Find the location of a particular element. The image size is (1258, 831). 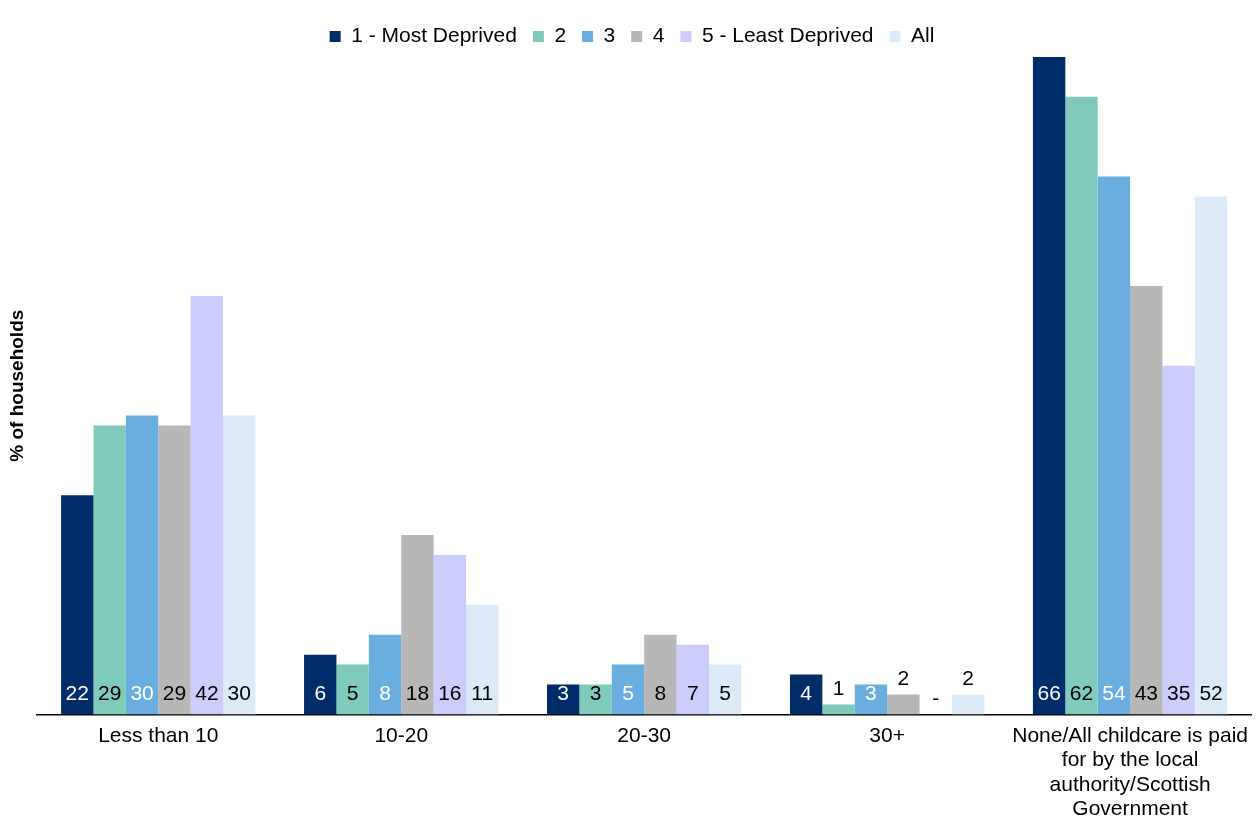

data-label: 42 is located at coordinates (207, 693).